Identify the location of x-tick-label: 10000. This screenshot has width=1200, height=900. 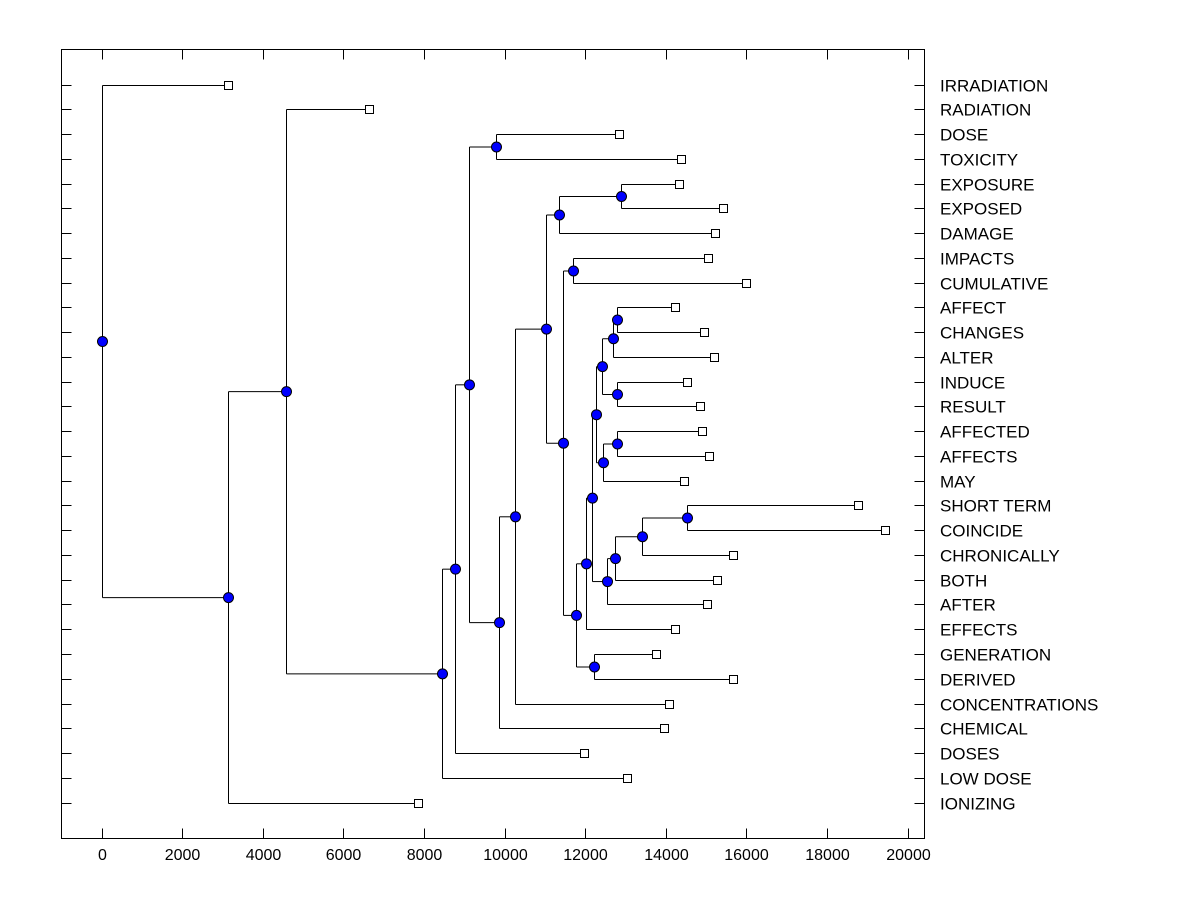
(505, 855).